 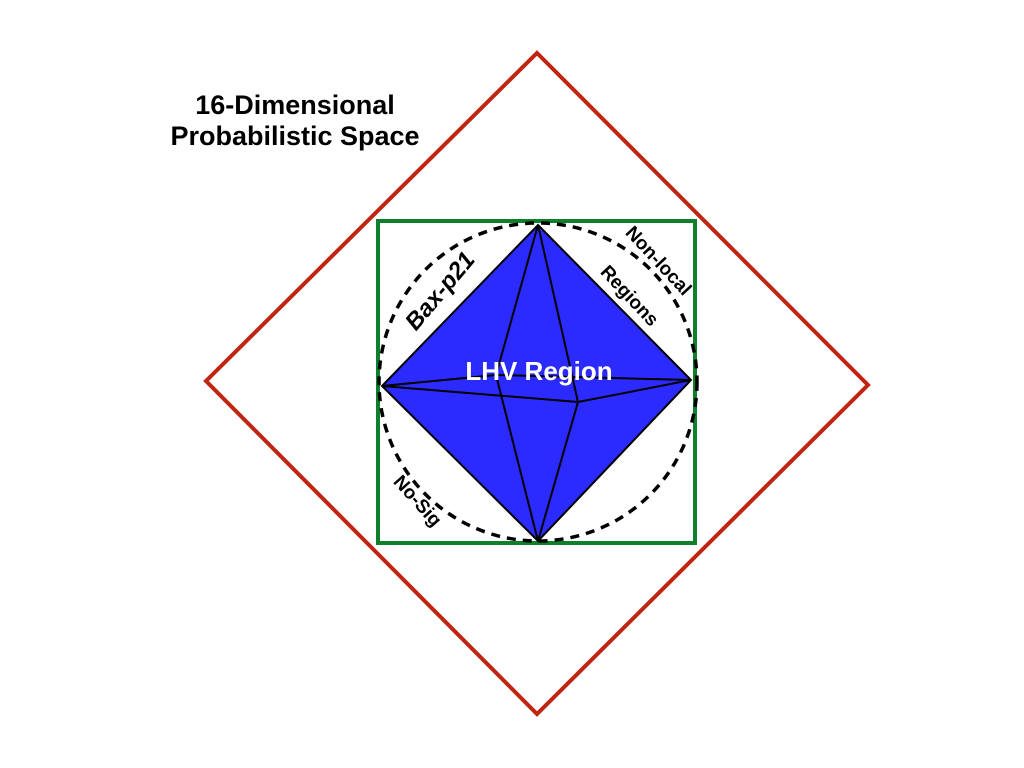 I want to click on lhv-region-label: LHV Region, so click(x=538, y=371).